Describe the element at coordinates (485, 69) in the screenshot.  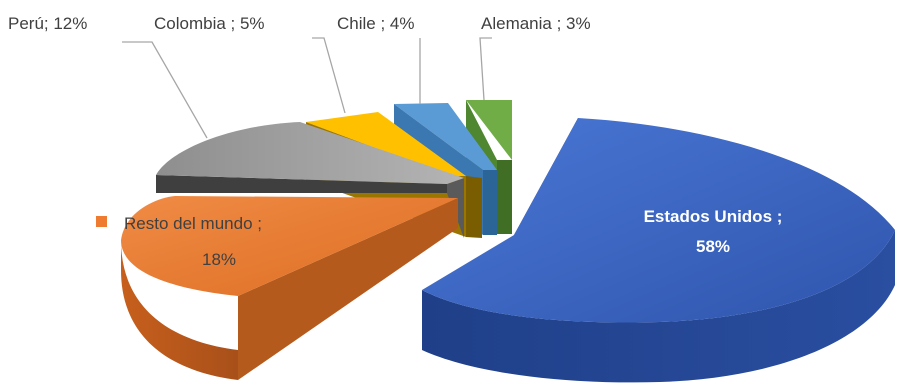
I see `leader-alemania` at that location.